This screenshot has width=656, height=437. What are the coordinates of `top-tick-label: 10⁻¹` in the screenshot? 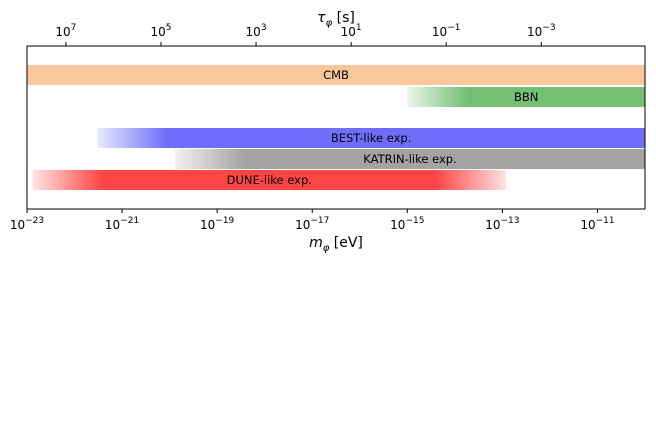 It's located at (446, 31).